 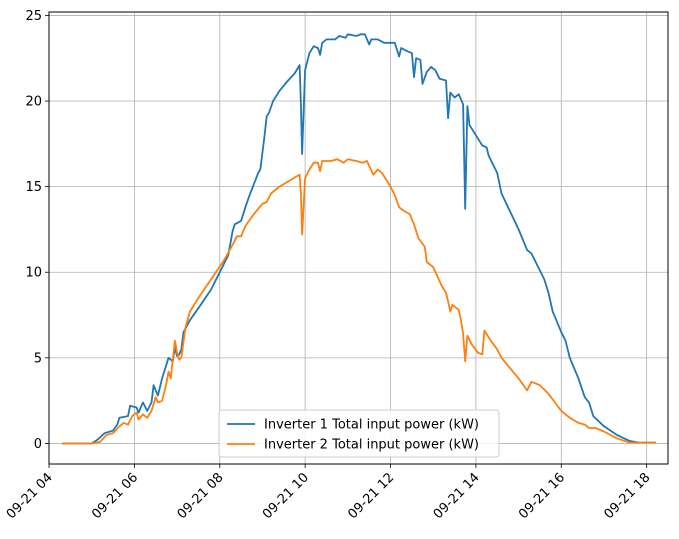 What do you see at coordinates (33, 187) in the screenshot?
I see `y-tick-label: 15` at bounding box center [33, 187].